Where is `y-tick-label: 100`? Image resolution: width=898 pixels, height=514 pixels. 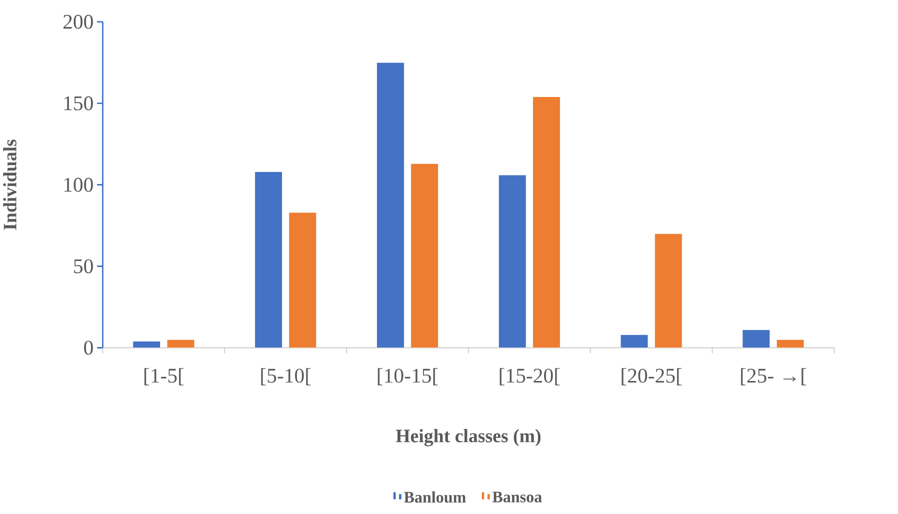
y-tick-label: 100 is located at coordinates (78, 185).